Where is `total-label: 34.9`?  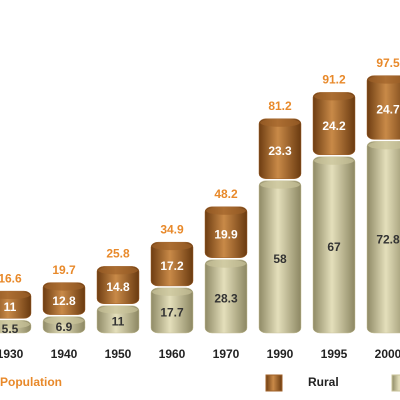
total-label: 34.9 is located at coordinates (172, 229).